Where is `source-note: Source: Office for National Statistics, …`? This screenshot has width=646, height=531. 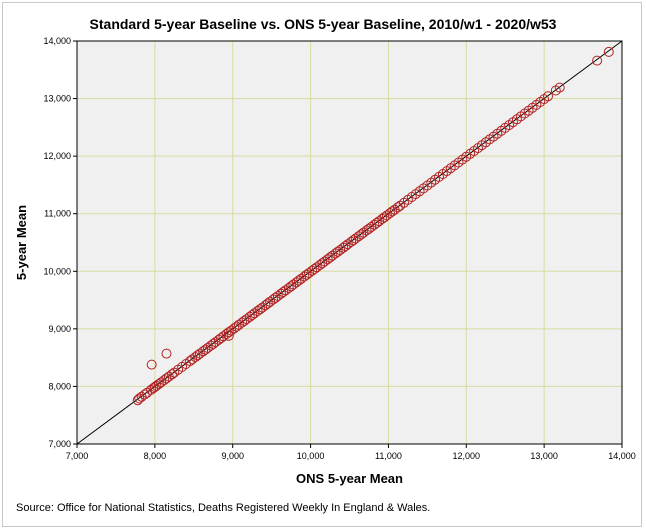
source-note: Source: Office for National Statistics, … is located at coordinates (223, 508).